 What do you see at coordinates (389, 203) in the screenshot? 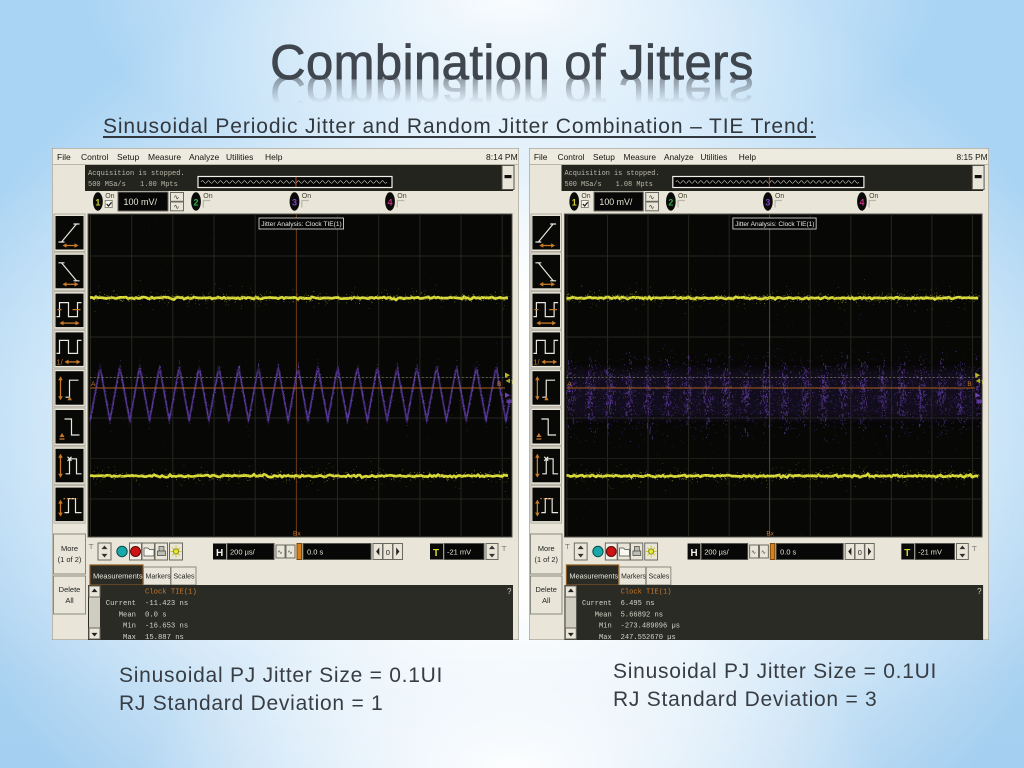
I see `svg-text: 4` at bounding box center [389, 203].